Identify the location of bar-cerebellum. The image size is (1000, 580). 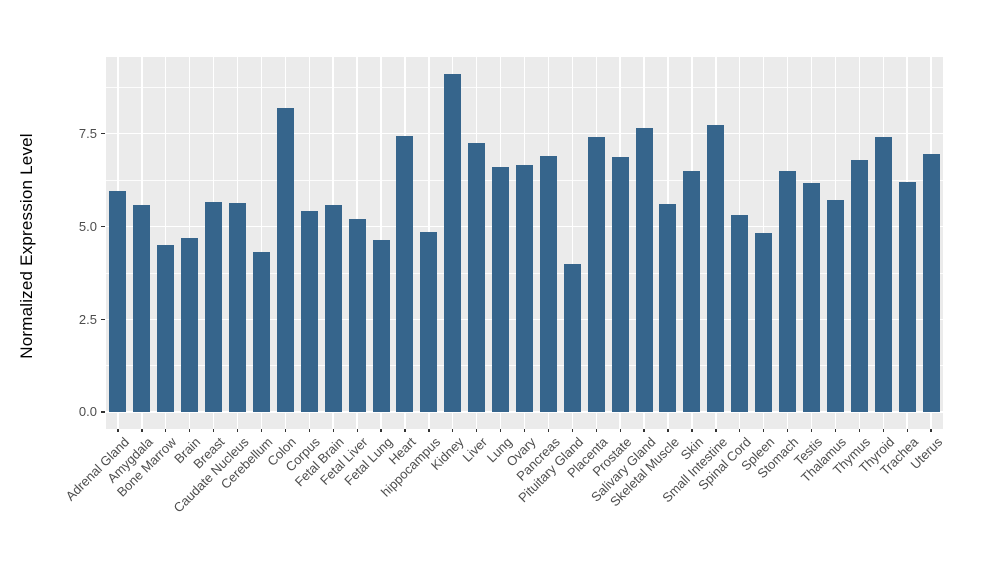
(261, 332).